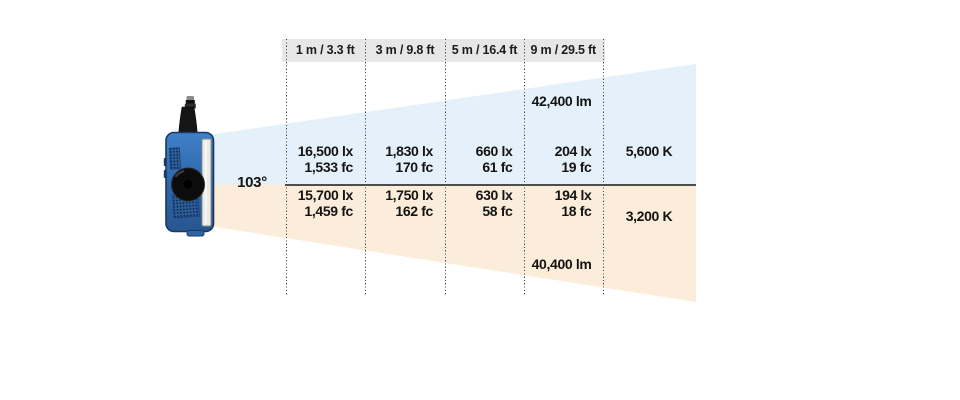 This screenshot has width=960, height=400. Describe the element at coordinates (328, 167) in the screenshot. I see `fc-5600k-1m: 1,533 fc` at that location.